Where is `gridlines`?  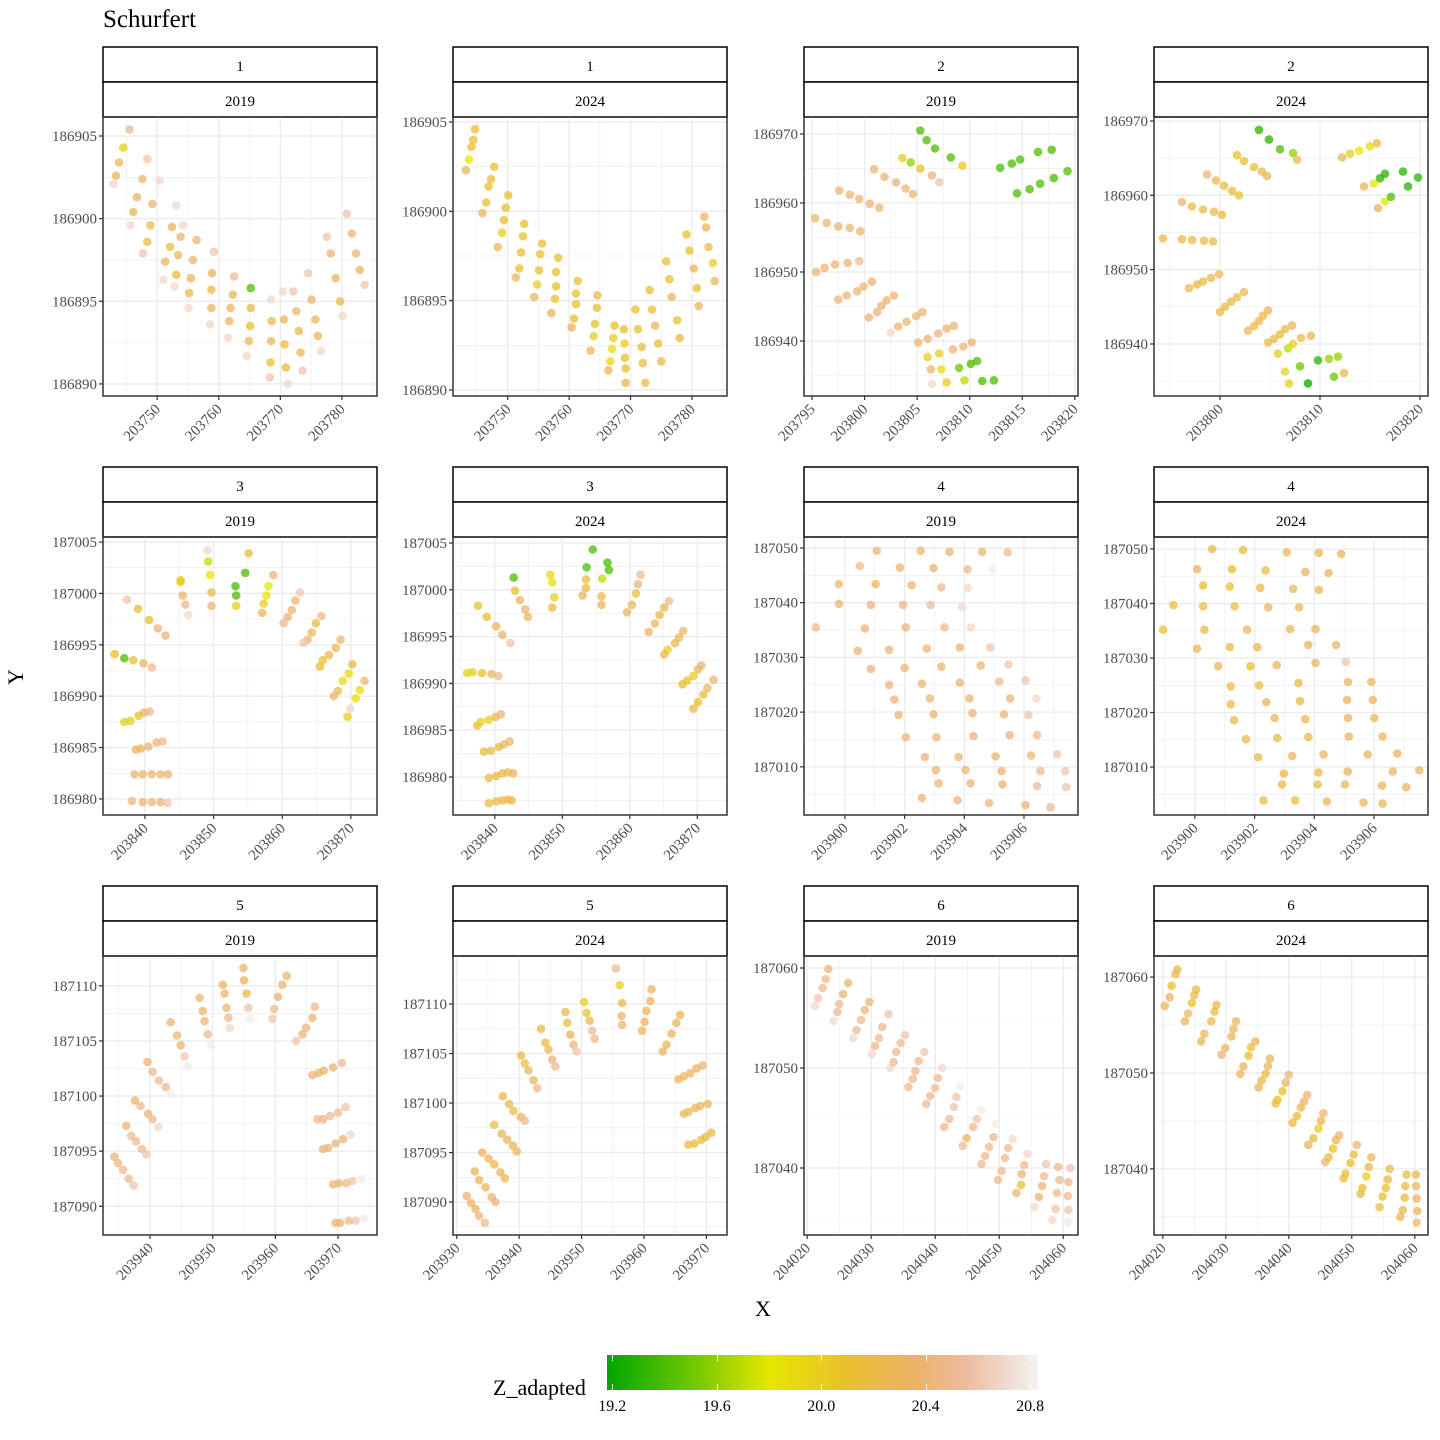 gridlines is located at coordinates (941, 676).